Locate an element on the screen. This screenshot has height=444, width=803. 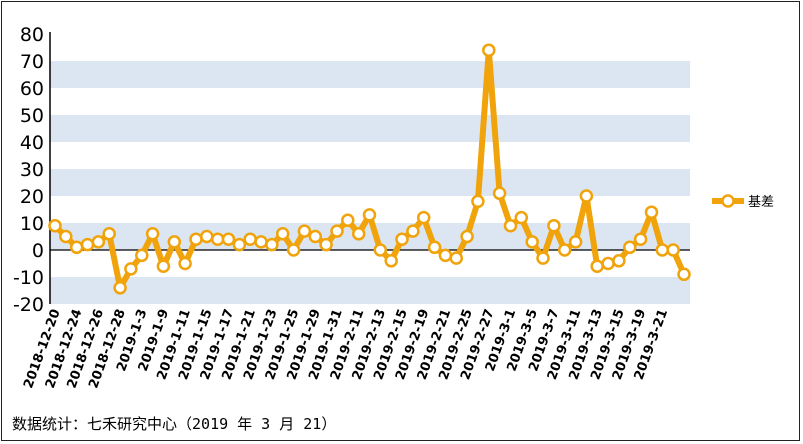
y-tick-label: 10 is located at coordinates (32, 224).